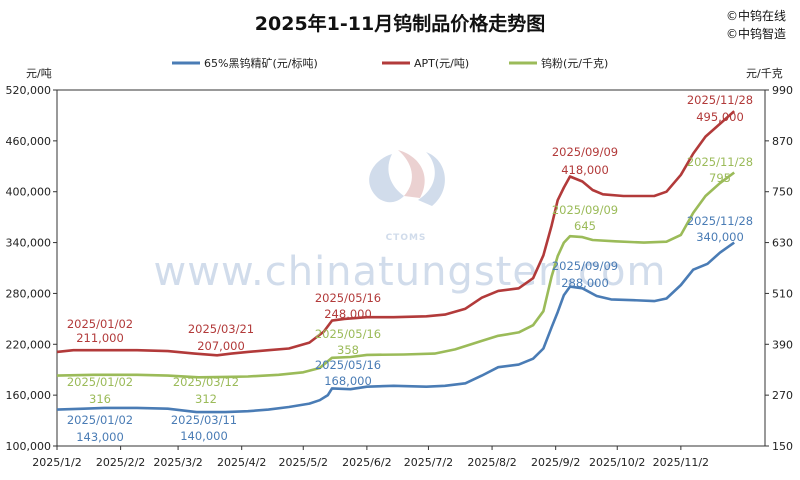  I want to click on annotation-date: 2025/03/11, so click(204, 420).